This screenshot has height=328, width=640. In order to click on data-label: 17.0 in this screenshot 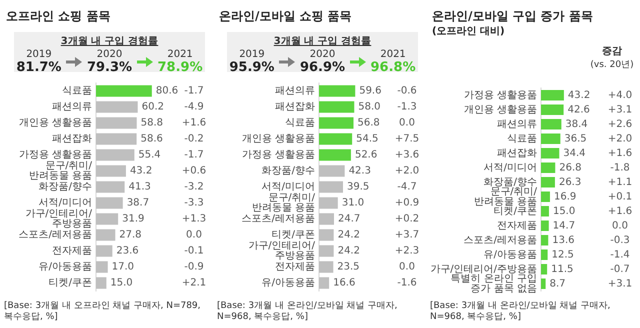, I will do `click(123, 267)`.